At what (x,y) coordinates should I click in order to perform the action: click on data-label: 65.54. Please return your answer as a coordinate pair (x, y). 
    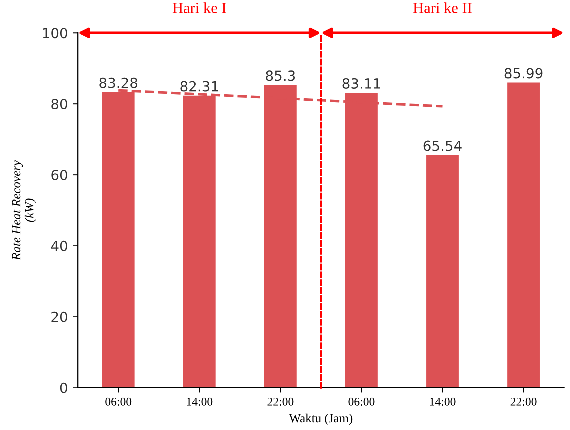
    Looking at the image, I should click on (443, 146).